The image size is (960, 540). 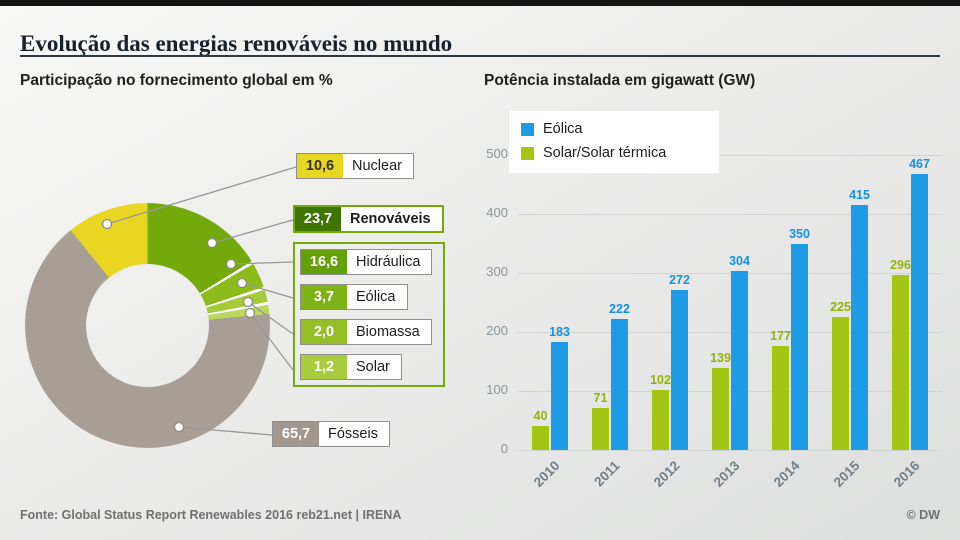 What do you see at coordinates (497, 153) in the screenshot?
I see `y-tick-label: 500` at bounding box center [497, 153].